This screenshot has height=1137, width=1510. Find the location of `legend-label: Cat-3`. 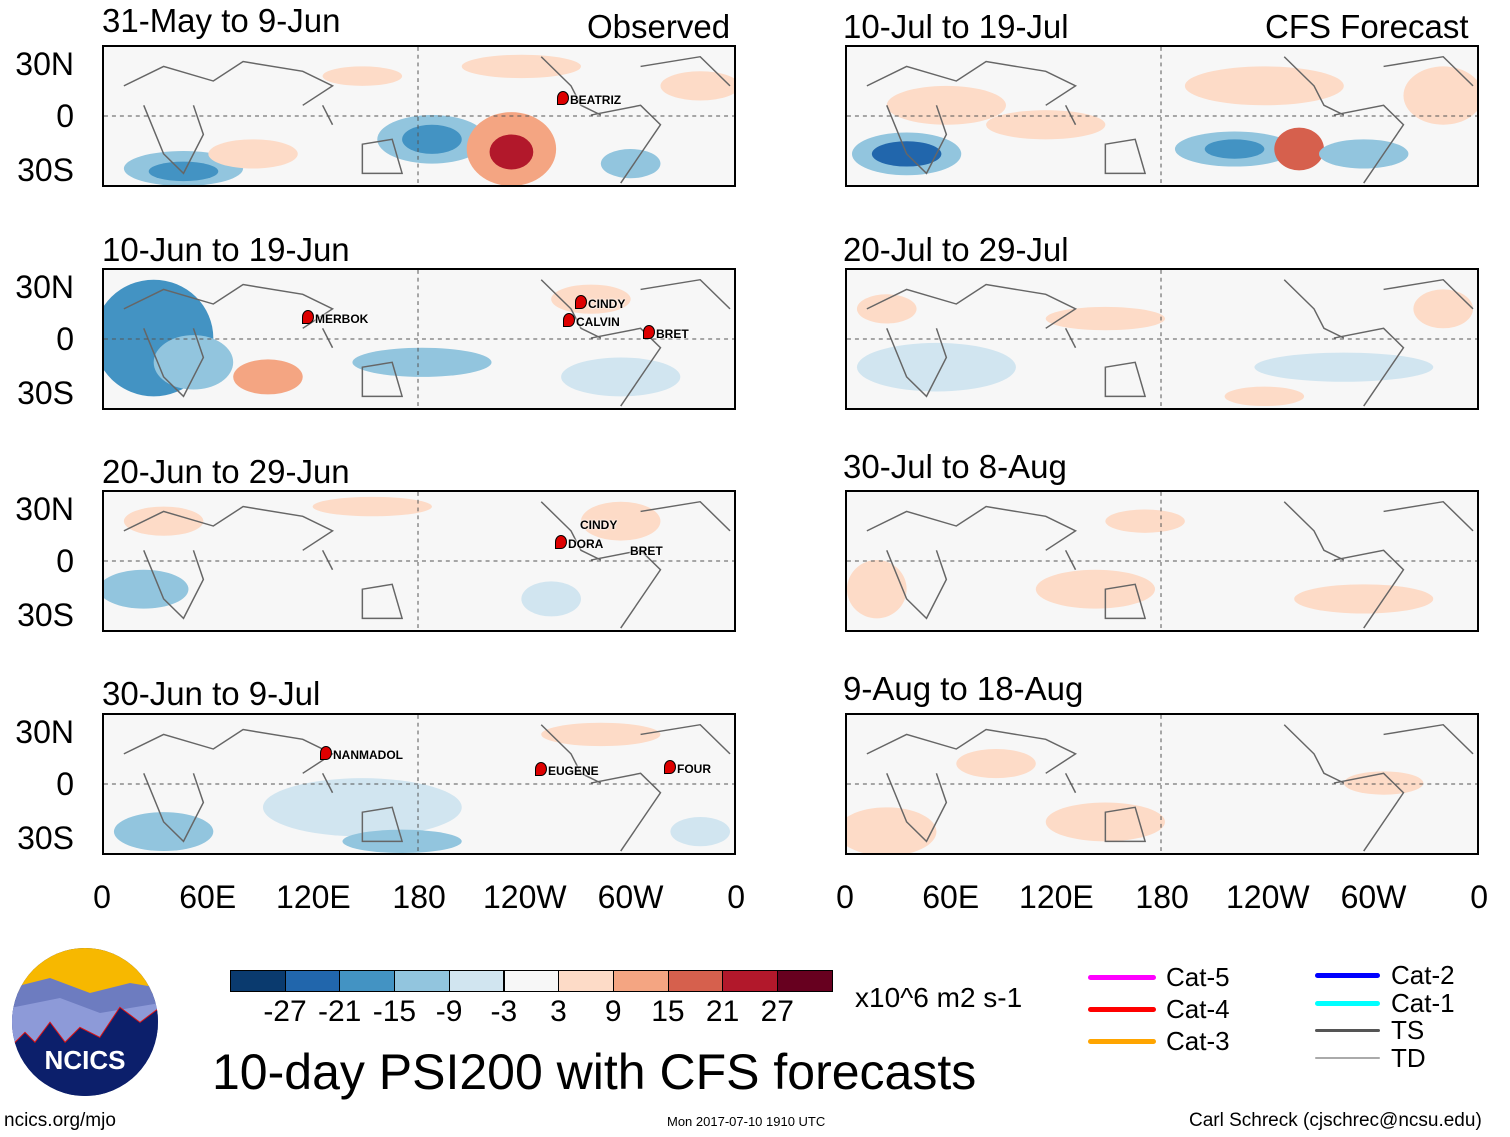

legend-label: Cat-3 is located at coordinates (1198, 1041).